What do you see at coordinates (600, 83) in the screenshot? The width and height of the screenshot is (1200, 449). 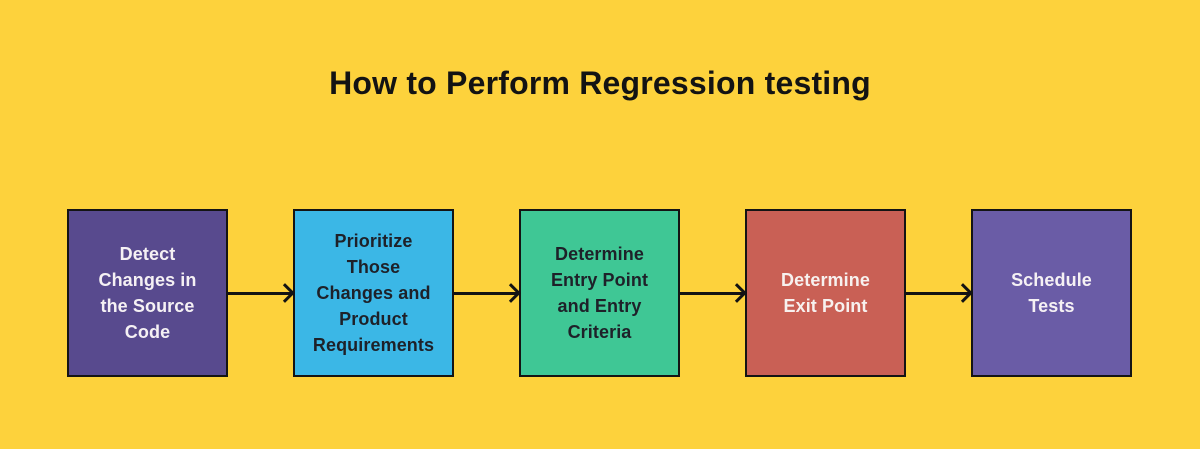 I see `page-title: How to Perform Regression testing` at bounding box center [600, 83].